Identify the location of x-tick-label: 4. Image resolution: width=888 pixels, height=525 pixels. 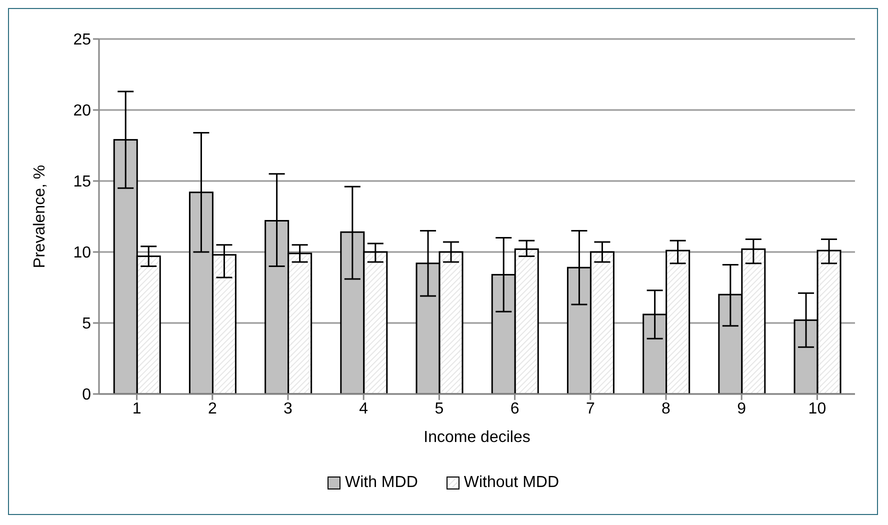
(363, 409).